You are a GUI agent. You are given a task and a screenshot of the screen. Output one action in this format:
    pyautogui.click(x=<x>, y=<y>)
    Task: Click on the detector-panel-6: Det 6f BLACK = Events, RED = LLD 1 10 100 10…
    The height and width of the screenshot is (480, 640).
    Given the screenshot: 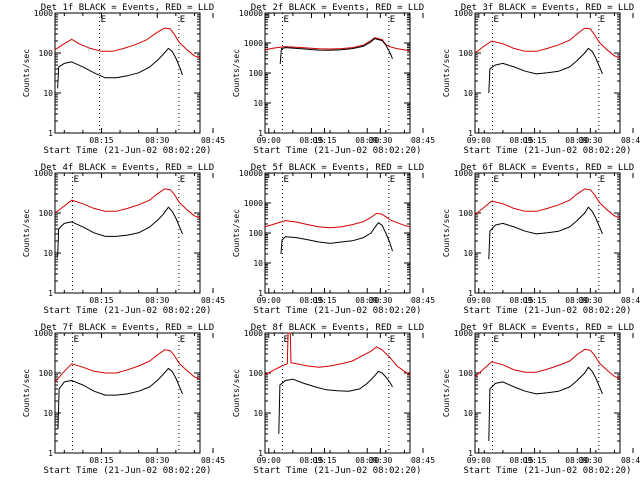 What is the action you would take?
    pyautogui.click(x=541, y=239)
    